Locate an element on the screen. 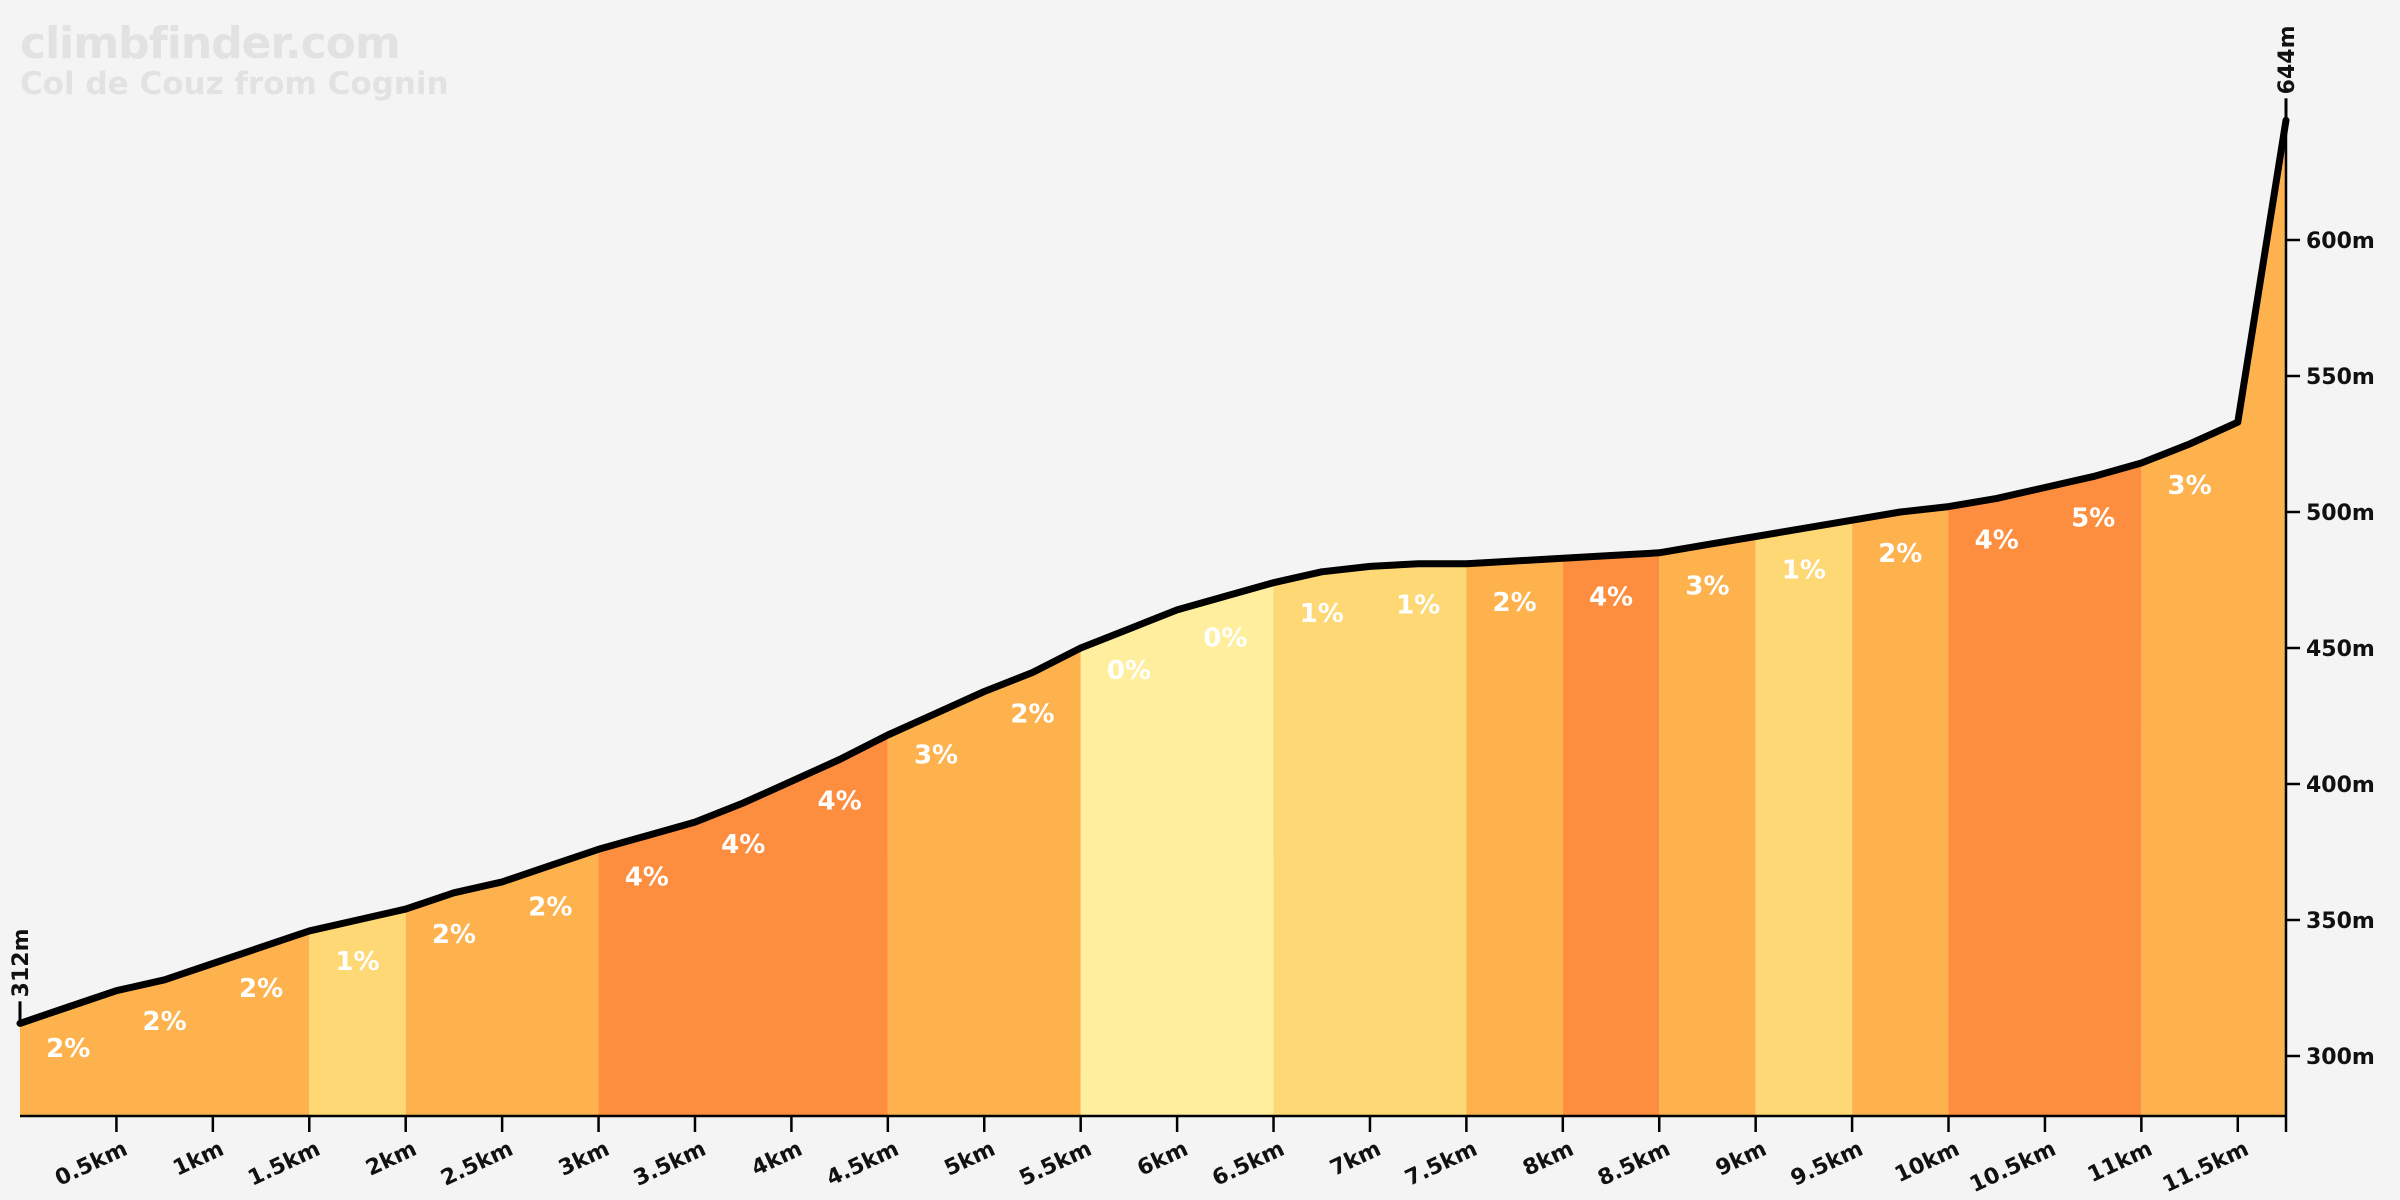  x-tick-label: 6.5km is located at coordinates (1249, 1164).